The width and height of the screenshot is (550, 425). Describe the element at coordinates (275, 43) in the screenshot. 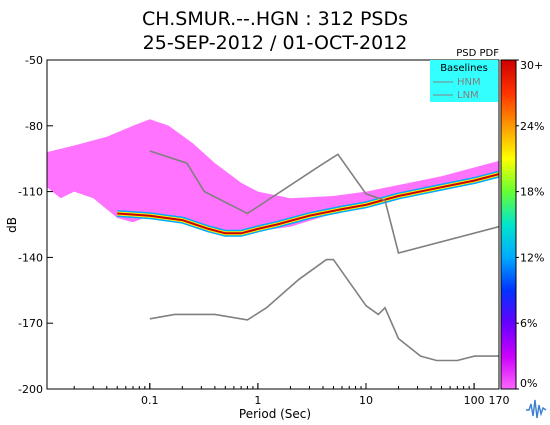

I see `chart-subtitle: 25-SEP-2012 / 01-OCT-2012` at that location.